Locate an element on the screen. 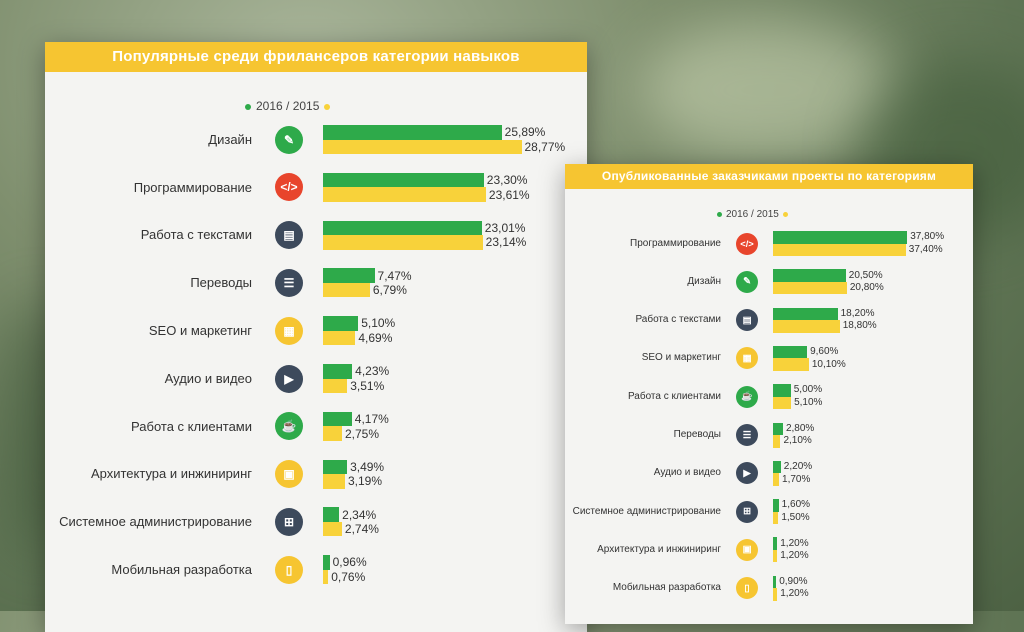  value-label-2015: 37,40% is located at coordinates (925, 249).